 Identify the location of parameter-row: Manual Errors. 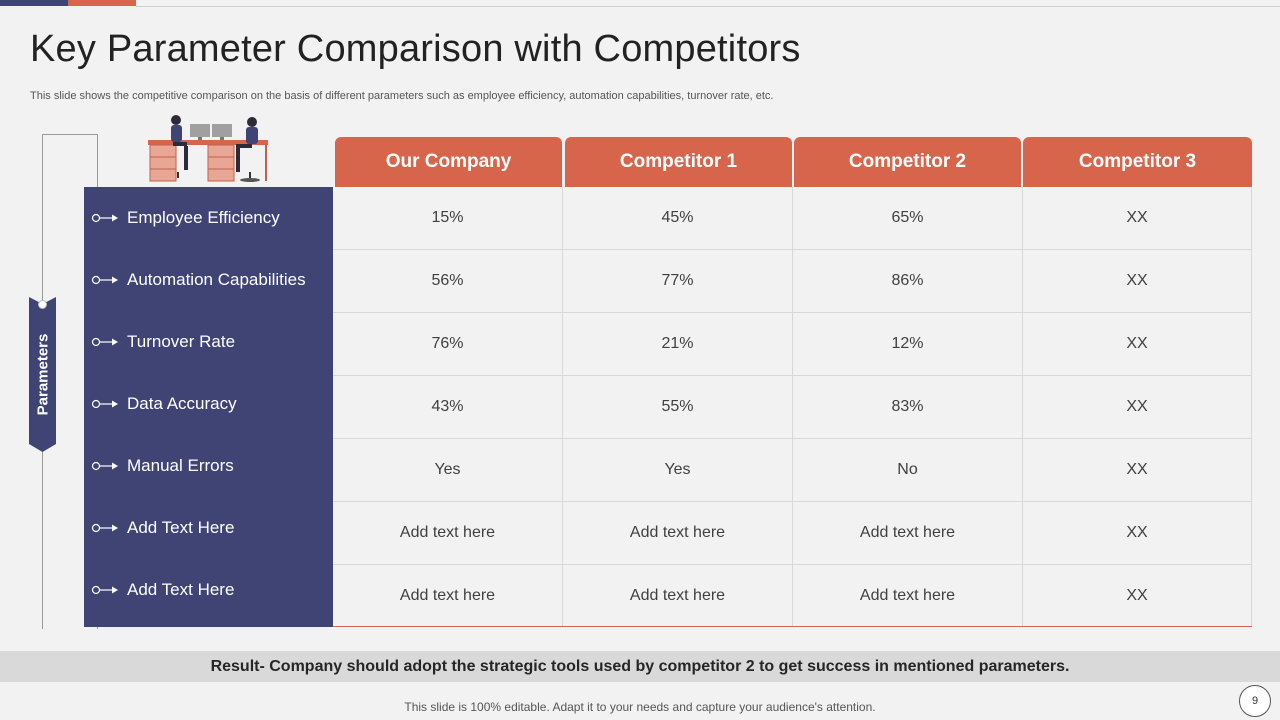
(208, 466).